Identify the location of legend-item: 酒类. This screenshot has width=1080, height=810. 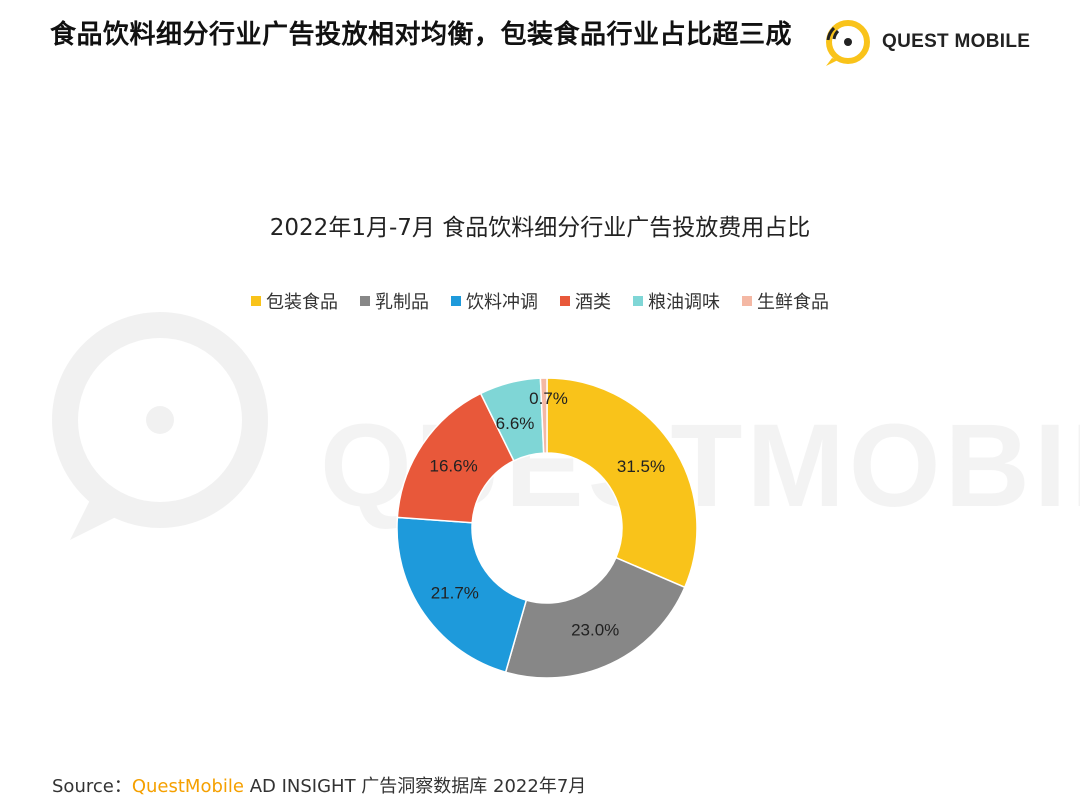
(585, 301).